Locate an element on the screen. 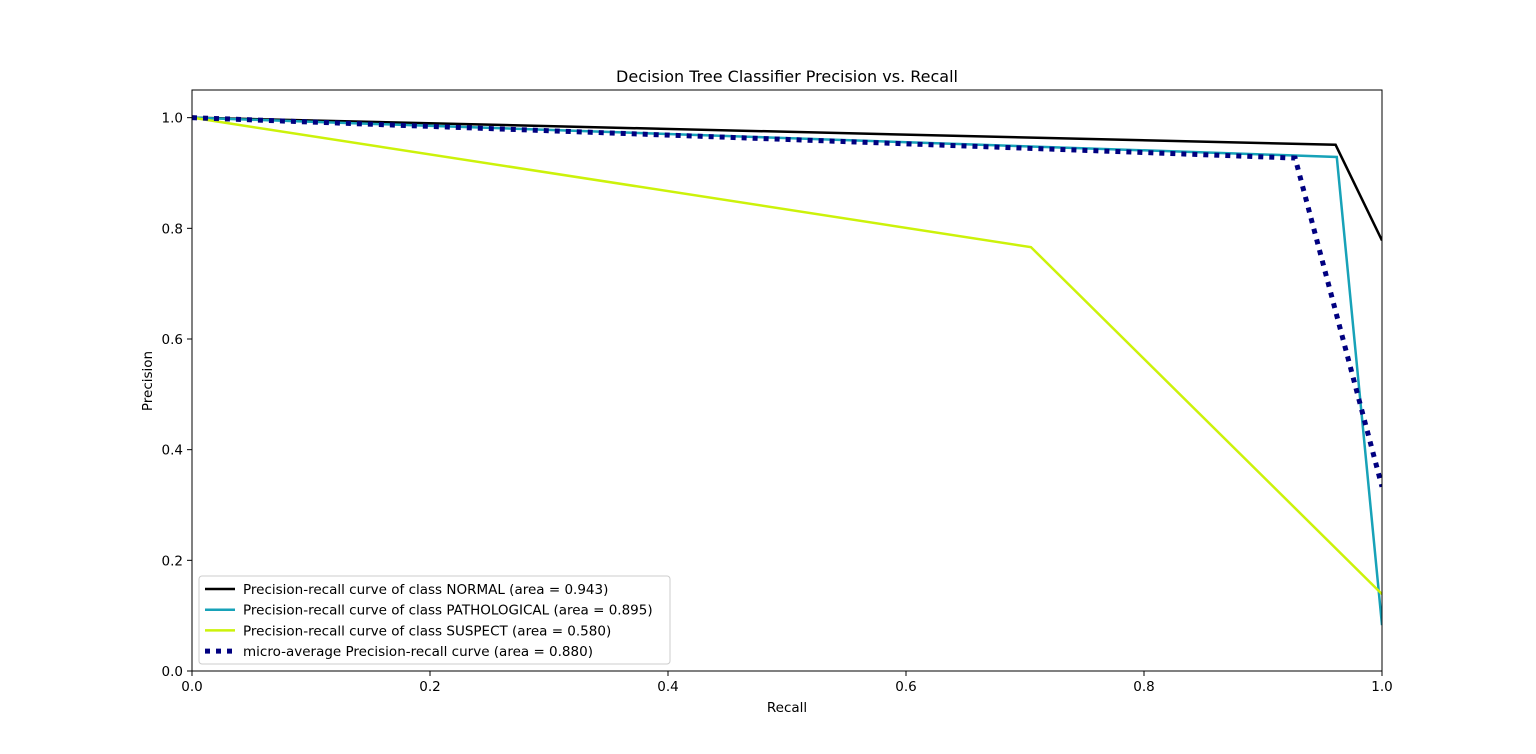 The height and width of the screenshot is (754, 1536). legend-box is located at coordinates (434, 620).